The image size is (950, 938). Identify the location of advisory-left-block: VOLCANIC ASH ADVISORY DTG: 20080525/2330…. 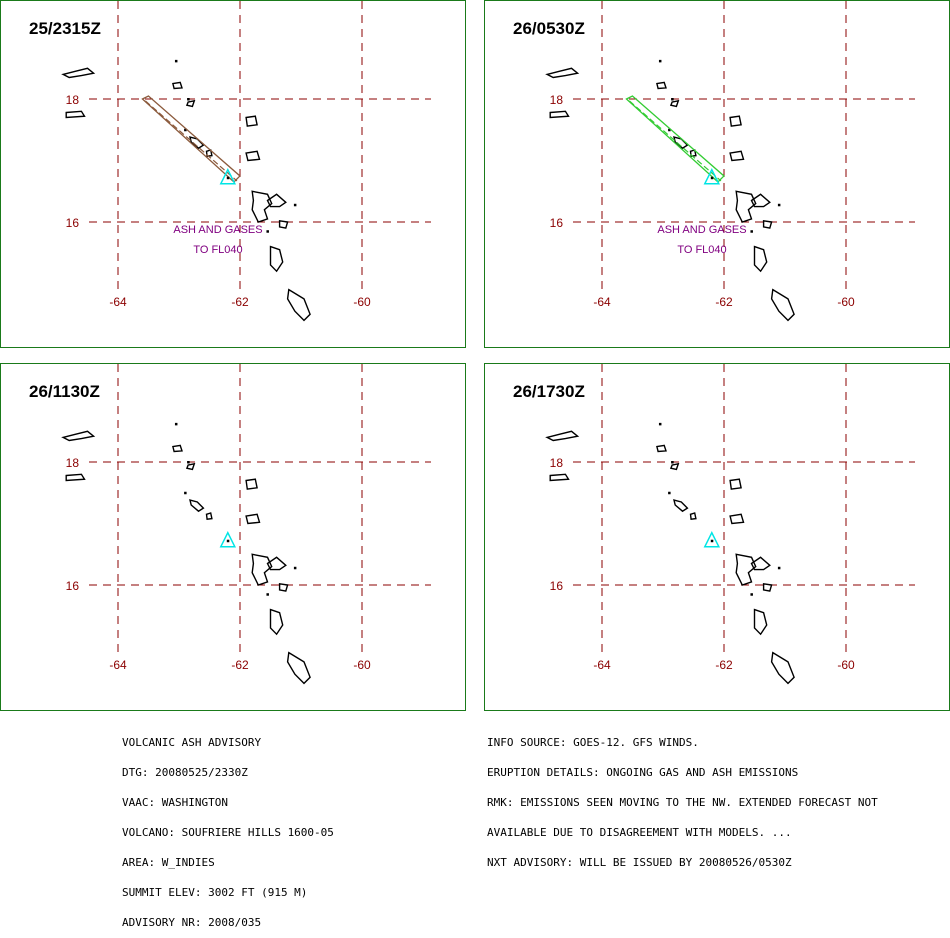
(228, 828).